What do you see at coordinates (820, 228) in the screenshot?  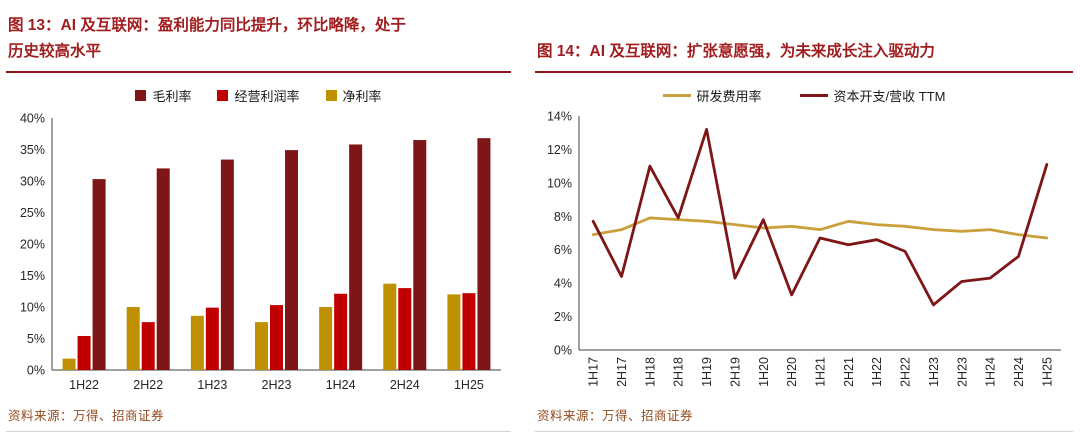 I see `line-series-研发费用率` at bounding box center [820, 228].